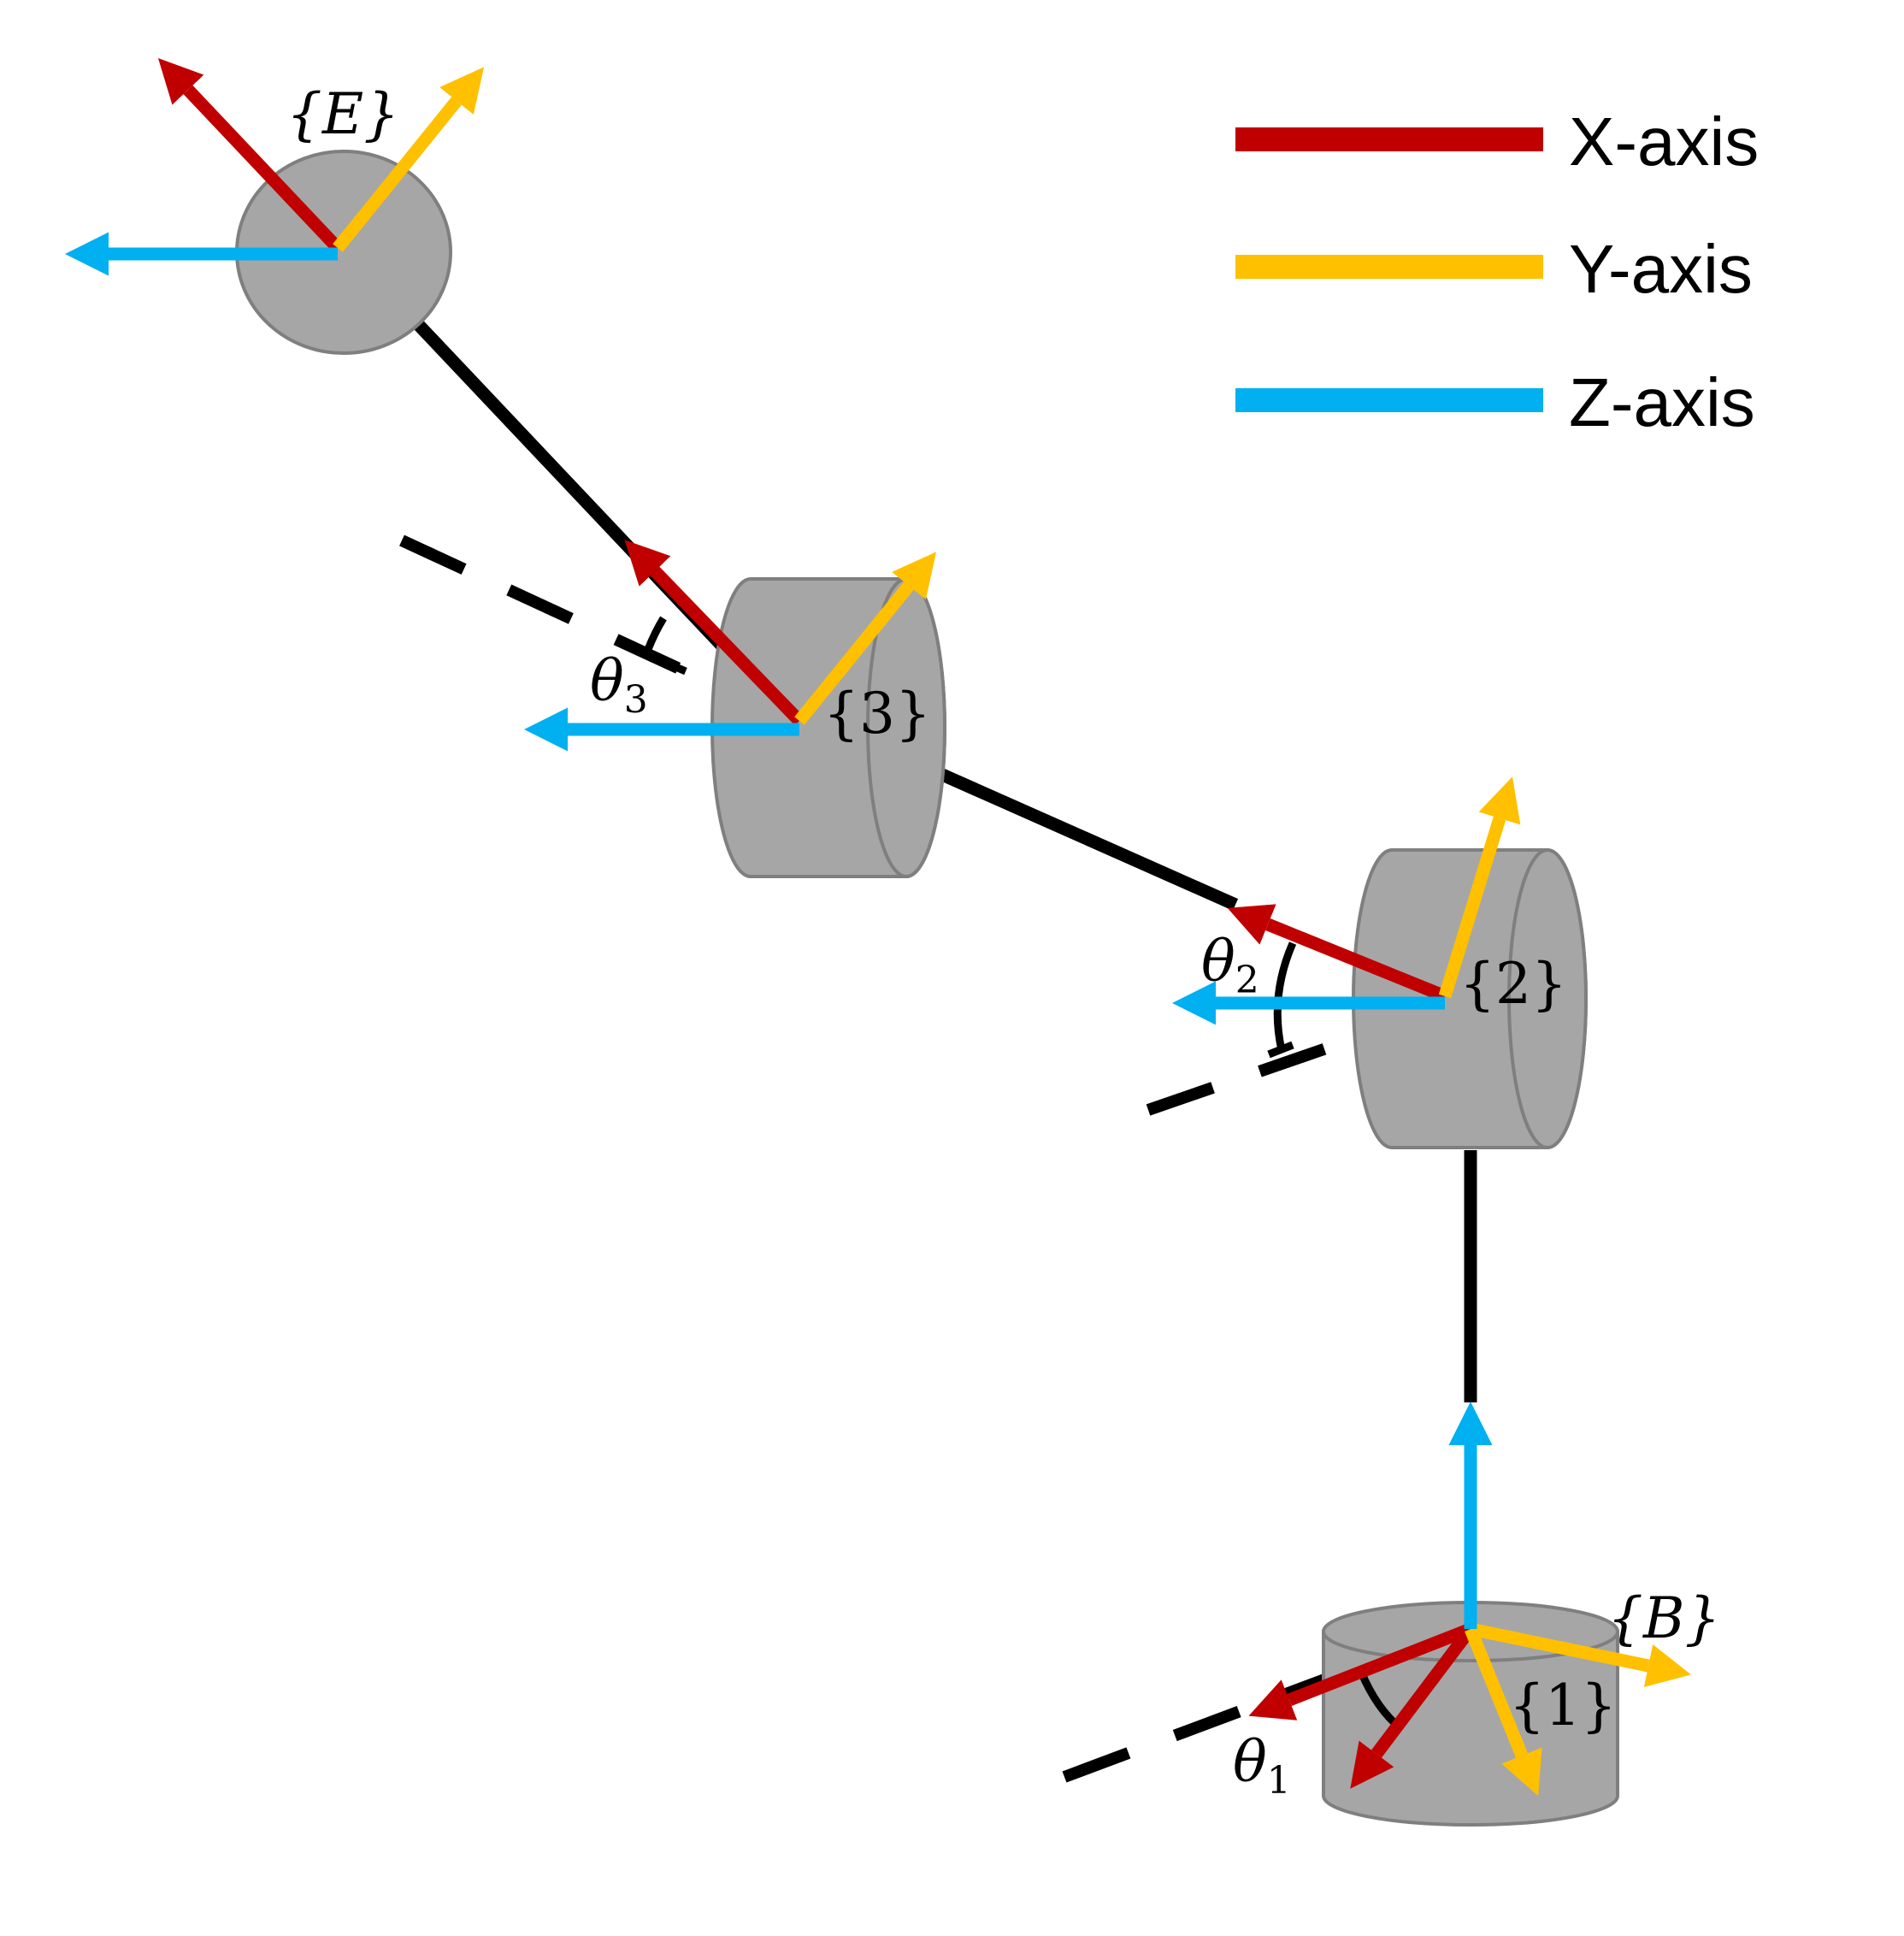 The image size is (1904, 1936). I want to click on joint2-cylinder, so click(1470, 998).